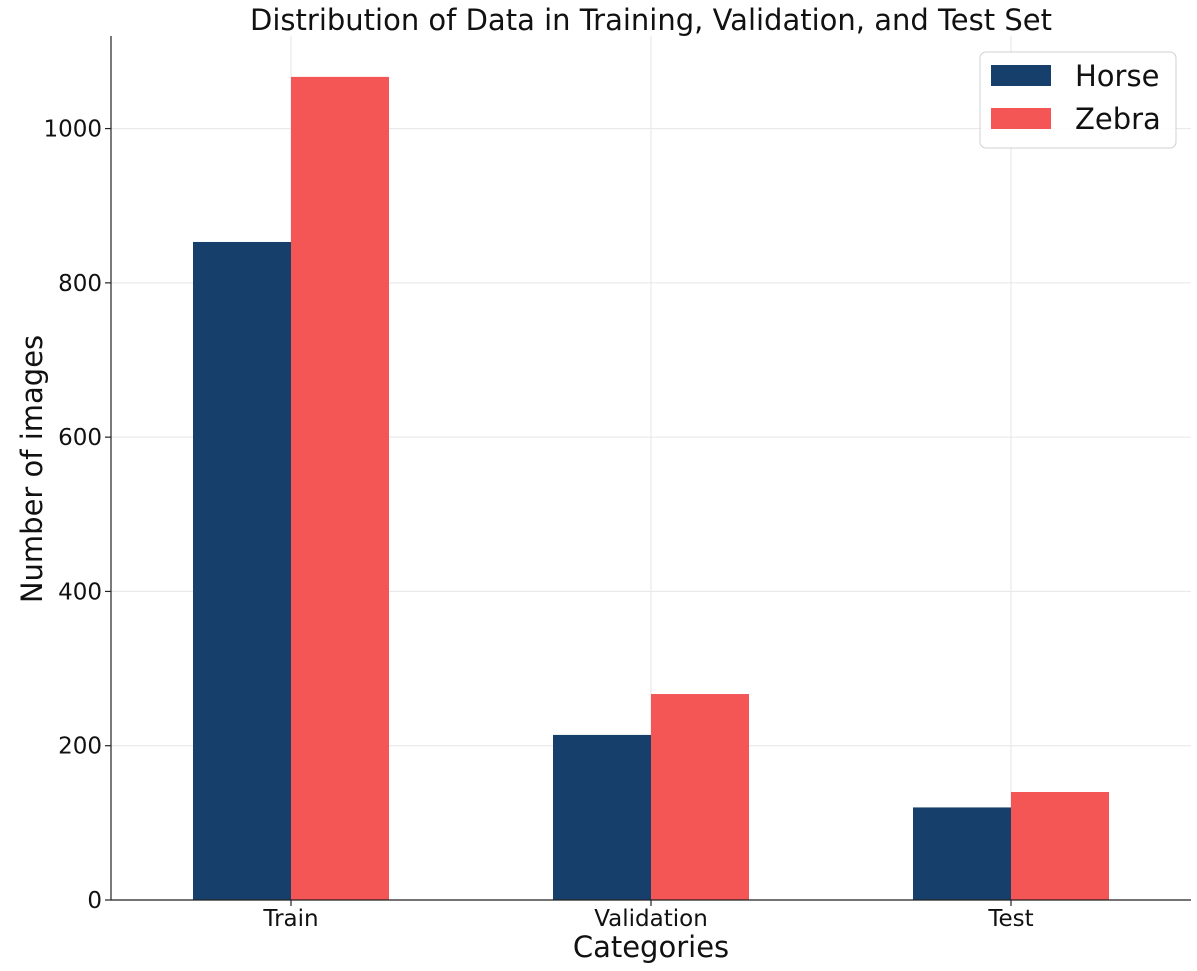 This screenshot has height=971, width=1197. What do you see at coordinates (651, 947) in the screenshot?
I see `x-axis-label: Categories` at bounding box center [651, 947].